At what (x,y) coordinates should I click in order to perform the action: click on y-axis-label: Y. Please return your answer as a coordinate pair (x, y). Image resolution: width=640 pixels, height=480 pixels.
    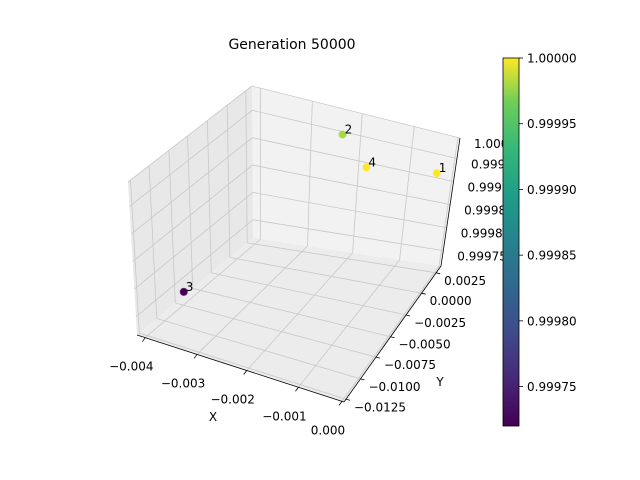
    Looking at the image, I should click on (439, 382).